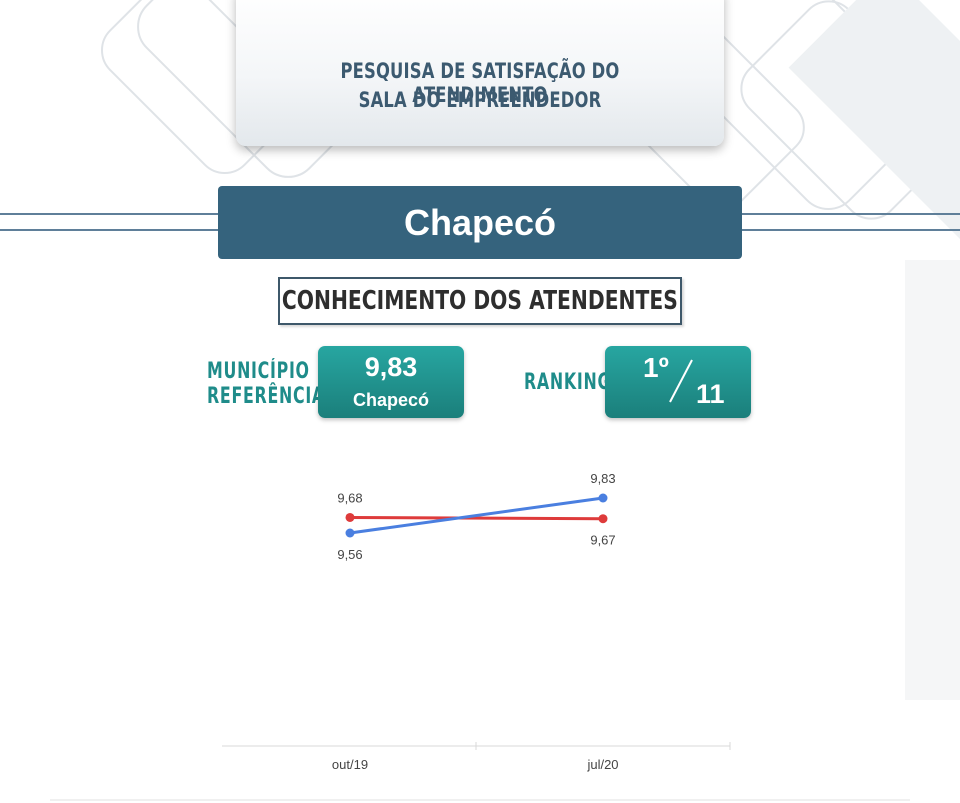 This screenshot has width=960, height=803. I want to click on divider-right-upper, so click(851, 214).